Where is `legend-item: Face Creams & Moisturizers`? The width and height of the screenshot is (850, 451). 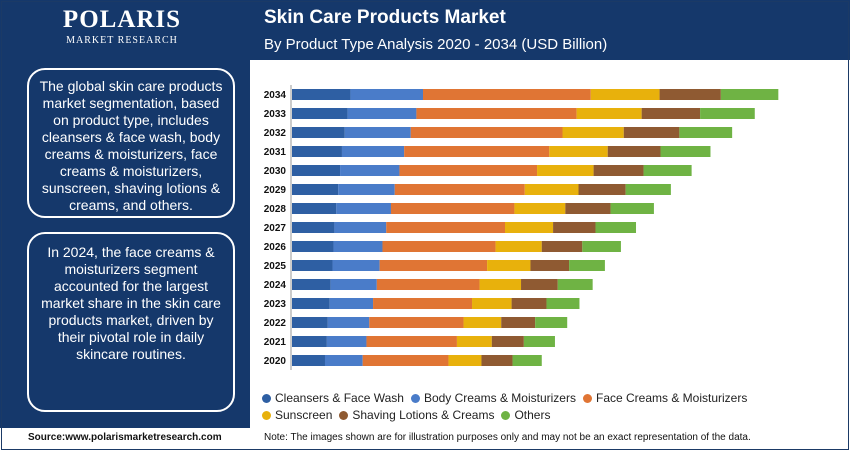
legend-item: Face Creams & Moisturizers is located at coordinates (665, 398).